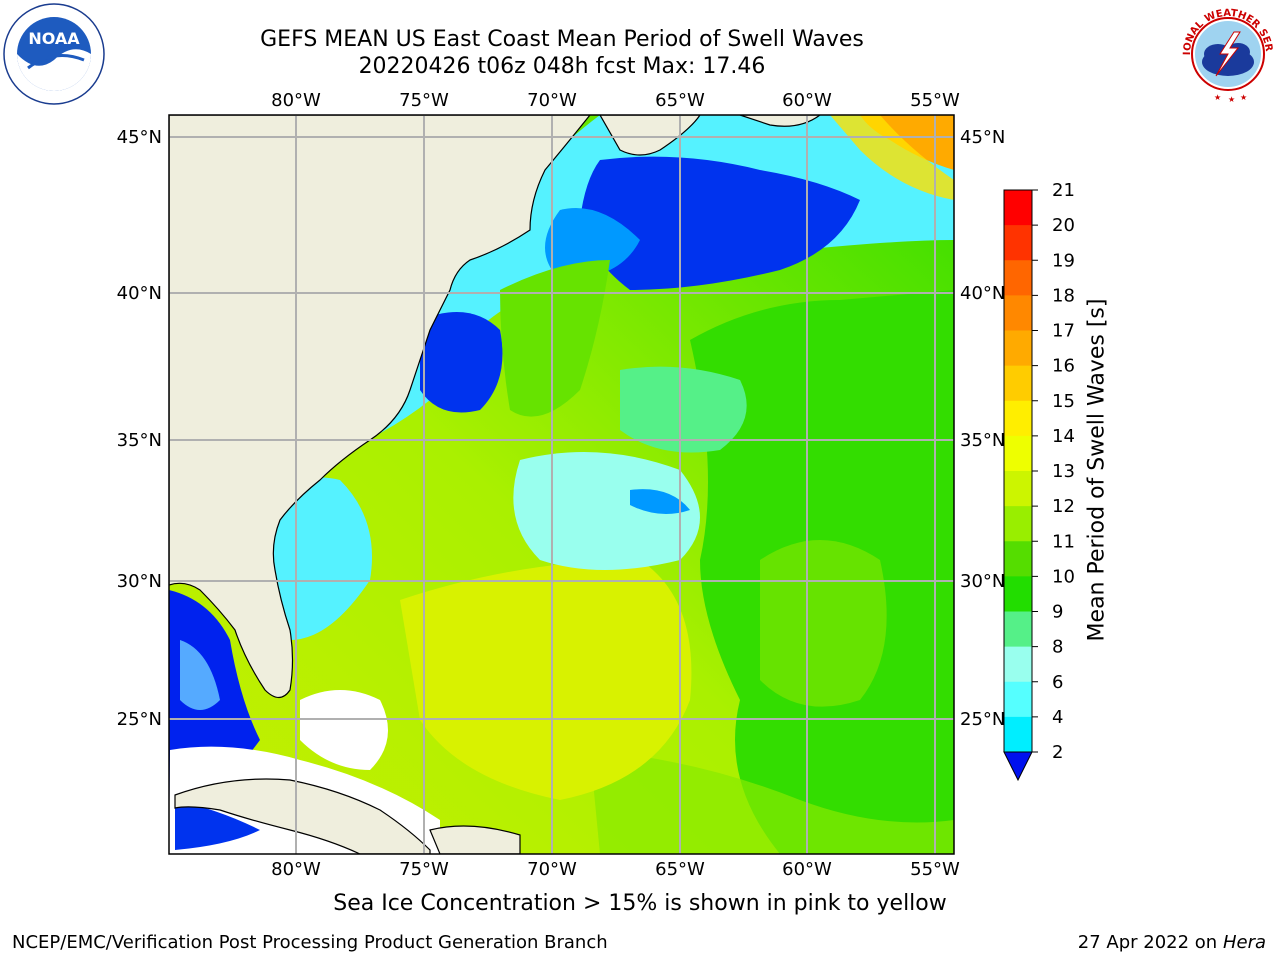 The image size is (1280, 960). I want to click on colorbar-tick-label: 15, so click(1063, 401).